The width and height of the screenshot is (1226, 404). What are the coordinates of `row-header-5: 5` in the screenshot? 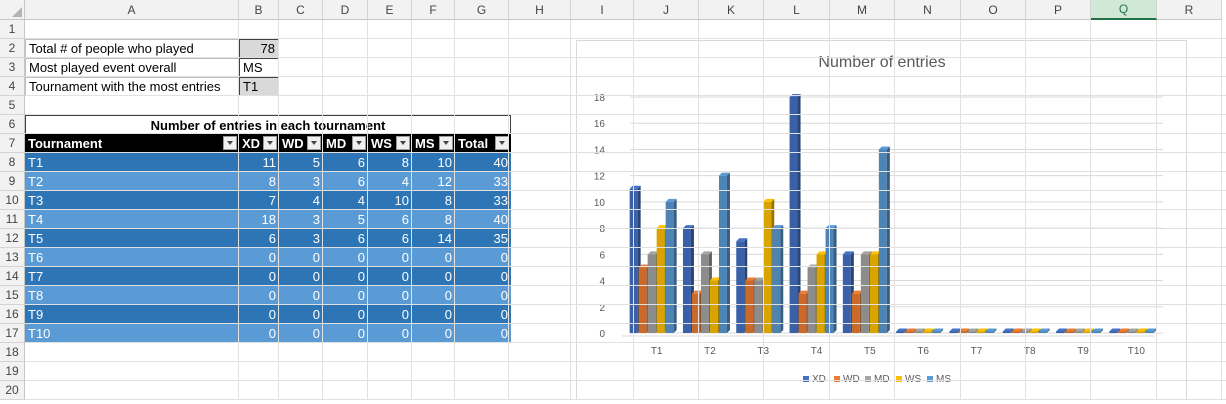 It's located at (12, 105).